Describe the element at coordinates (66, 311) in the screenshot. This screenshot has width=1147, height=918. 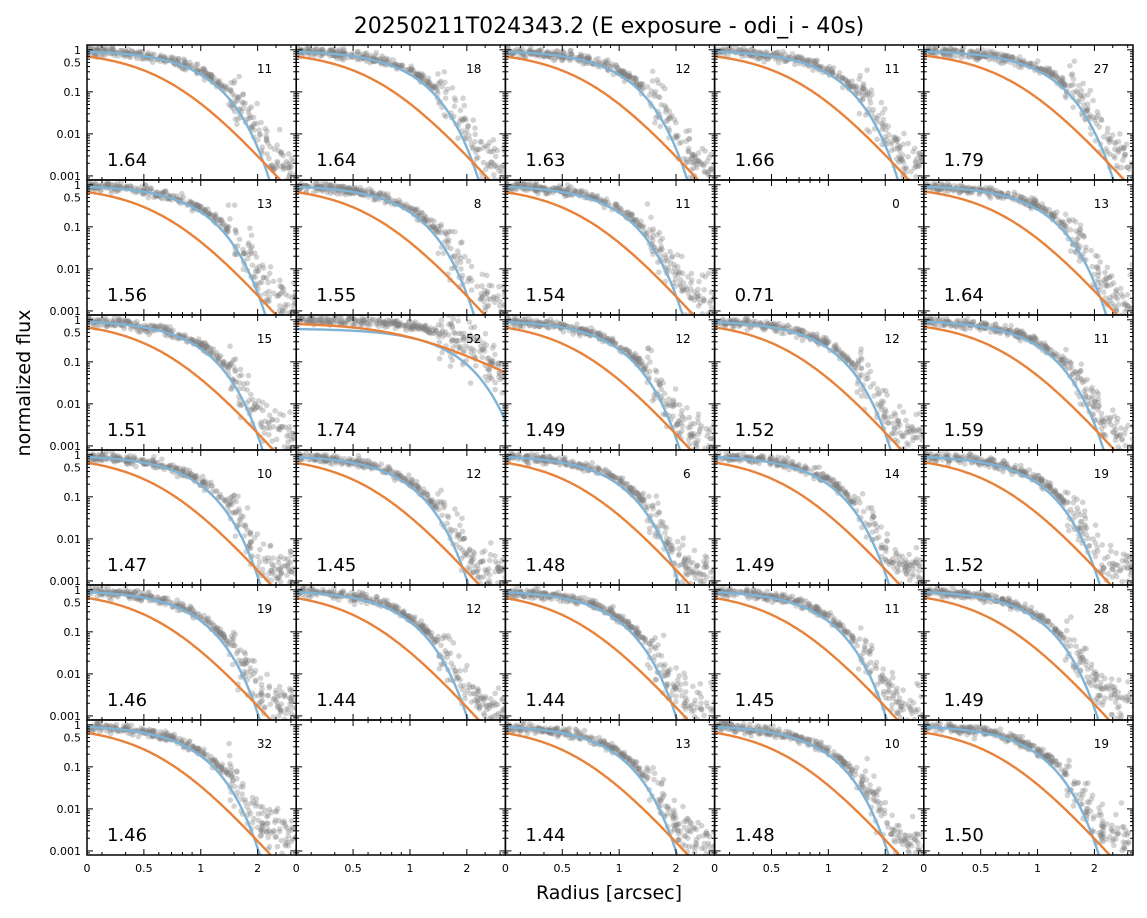
I see `y-tick-label: 0.001` at that location.